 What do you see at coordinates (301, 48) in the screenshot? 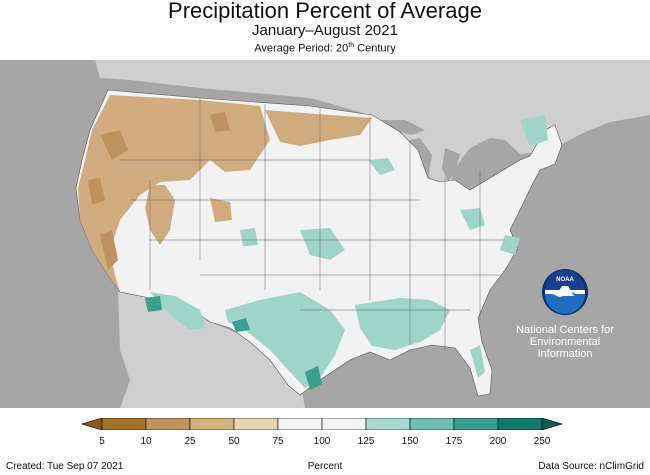
I see `average-period-prefix: Average Period: 20` at bounding box center [301, 48].